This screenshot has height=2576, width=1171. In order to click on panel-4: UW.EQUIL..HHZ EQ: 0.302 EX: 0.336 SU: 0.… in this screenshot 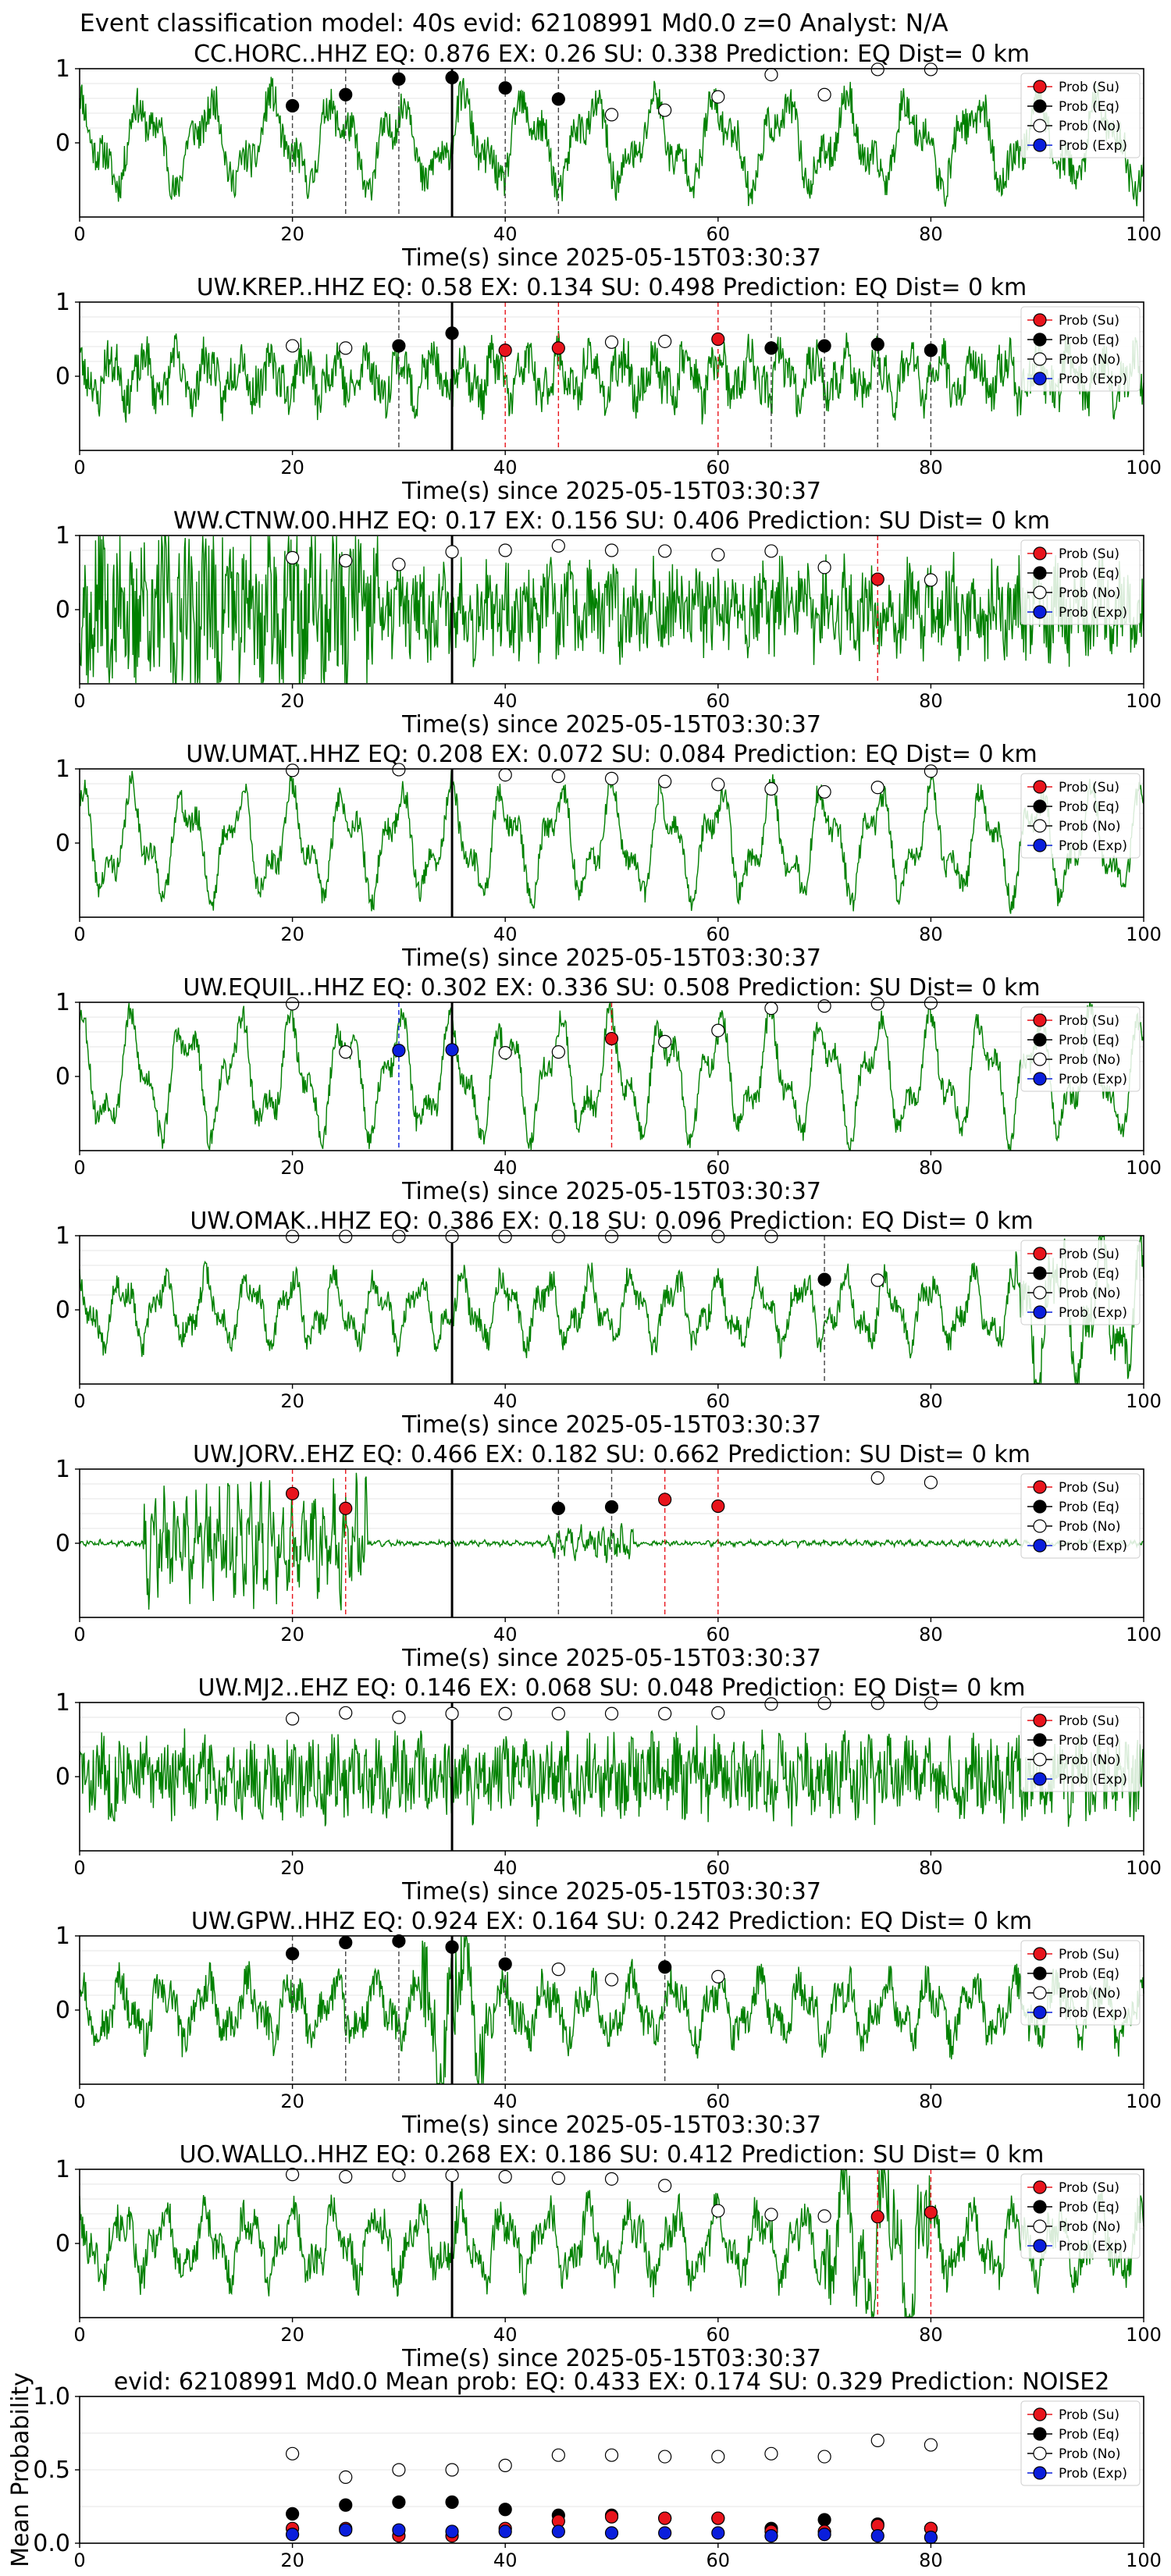, I will do `click(608, 1089)`.